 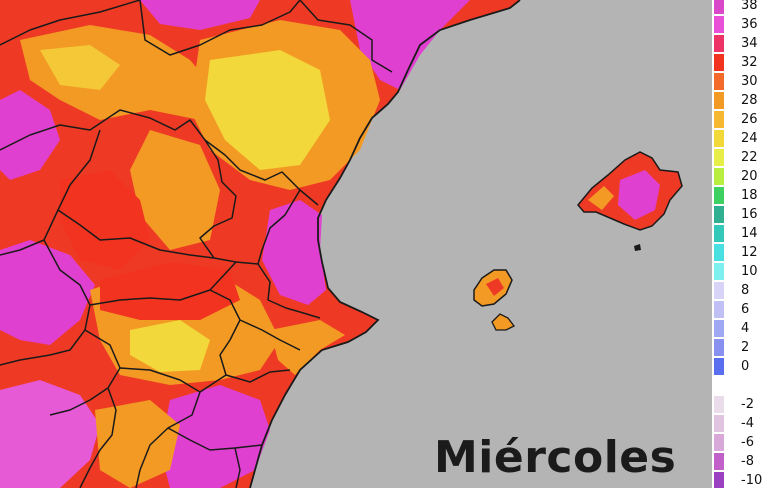 I want to click on legend-label: -4, so click(x=747, y=423).